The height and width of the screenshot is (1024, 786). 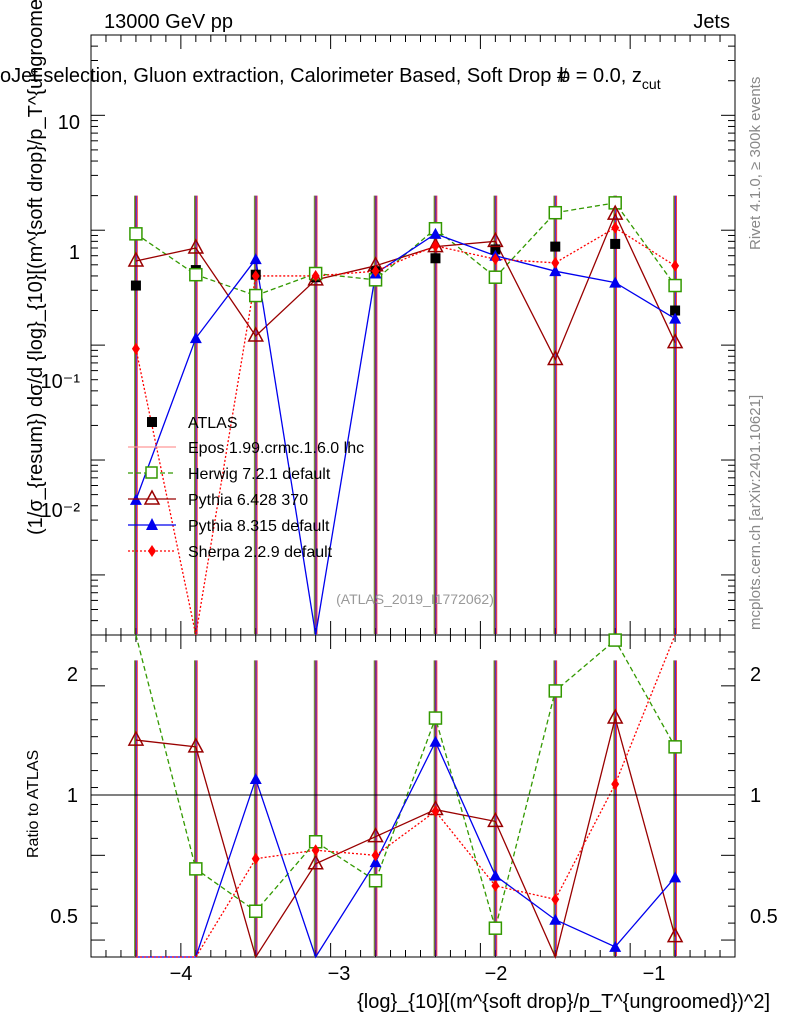 I want to click on mcplots-label: mcplots.cern.ch [arXiv:2401.10621], so click(x=755, y=512).